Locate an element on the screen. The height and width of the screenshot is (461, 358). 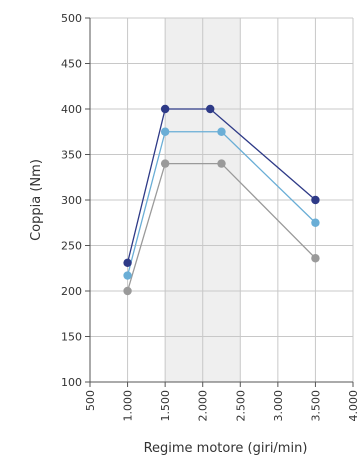
x-tick-label: 1.000 is located at coordinates (128, 406).